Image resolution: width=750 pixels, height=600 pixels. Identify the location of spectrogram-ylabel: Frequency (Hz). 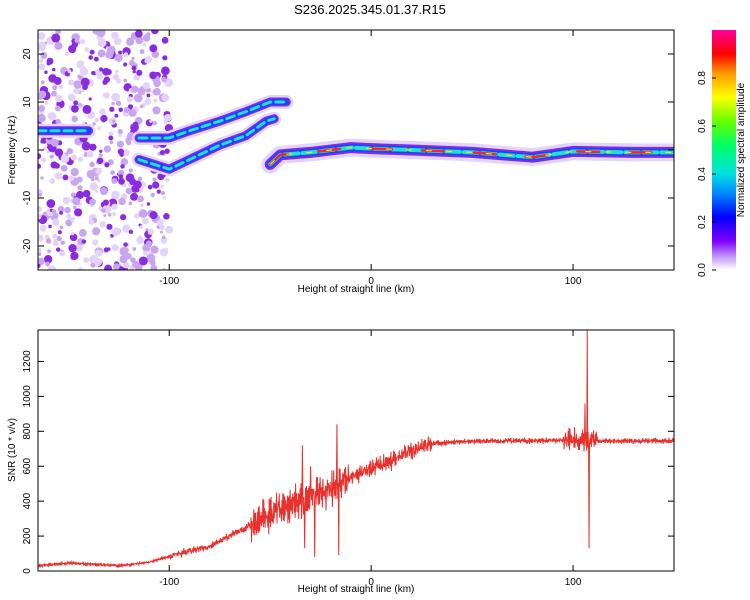
(12, 150).